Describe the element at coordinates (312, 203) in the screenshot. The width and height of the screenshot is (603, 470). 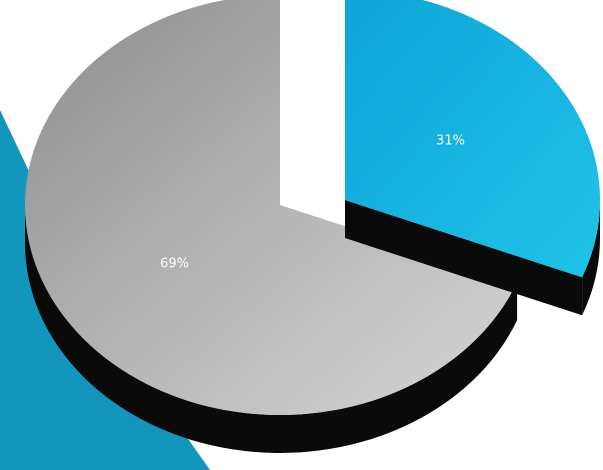
I see `labels-layer: 31% 69%` at that location.